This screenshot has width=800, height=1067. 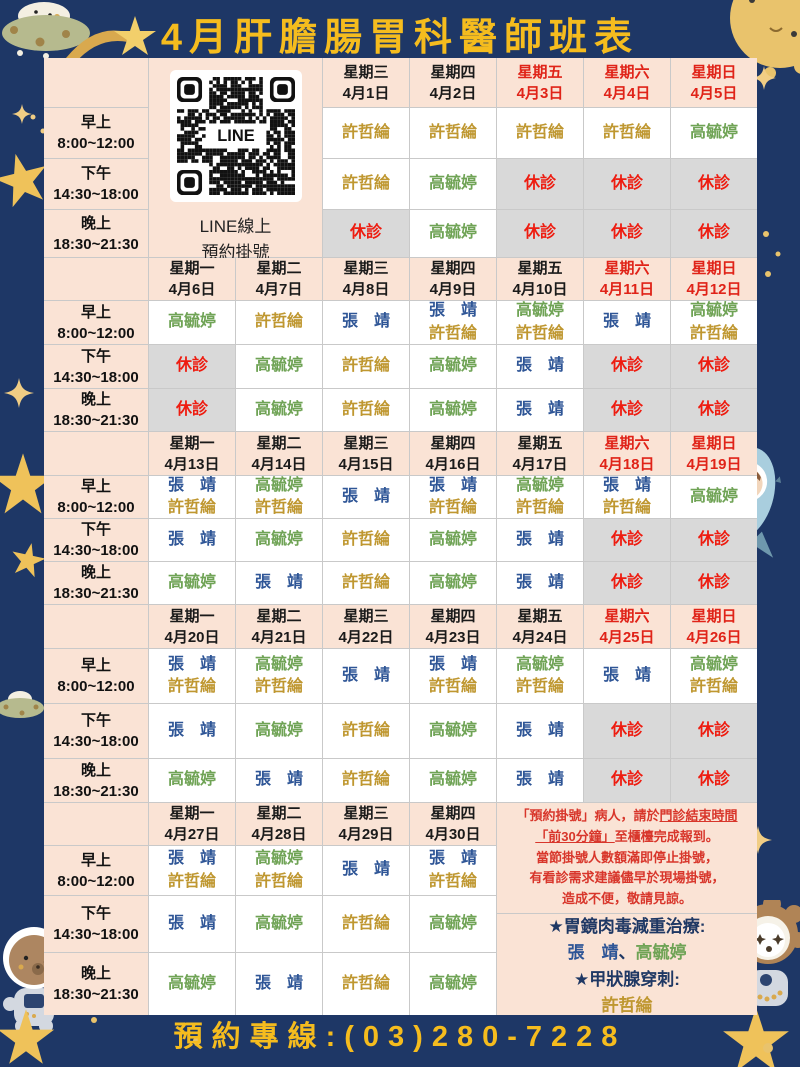 What do you see at coordinates (626, 857) in the screenshot?
I see `note-line: 當節掛號人數額滿即停止掛號，` at bounding box center [626, 857].